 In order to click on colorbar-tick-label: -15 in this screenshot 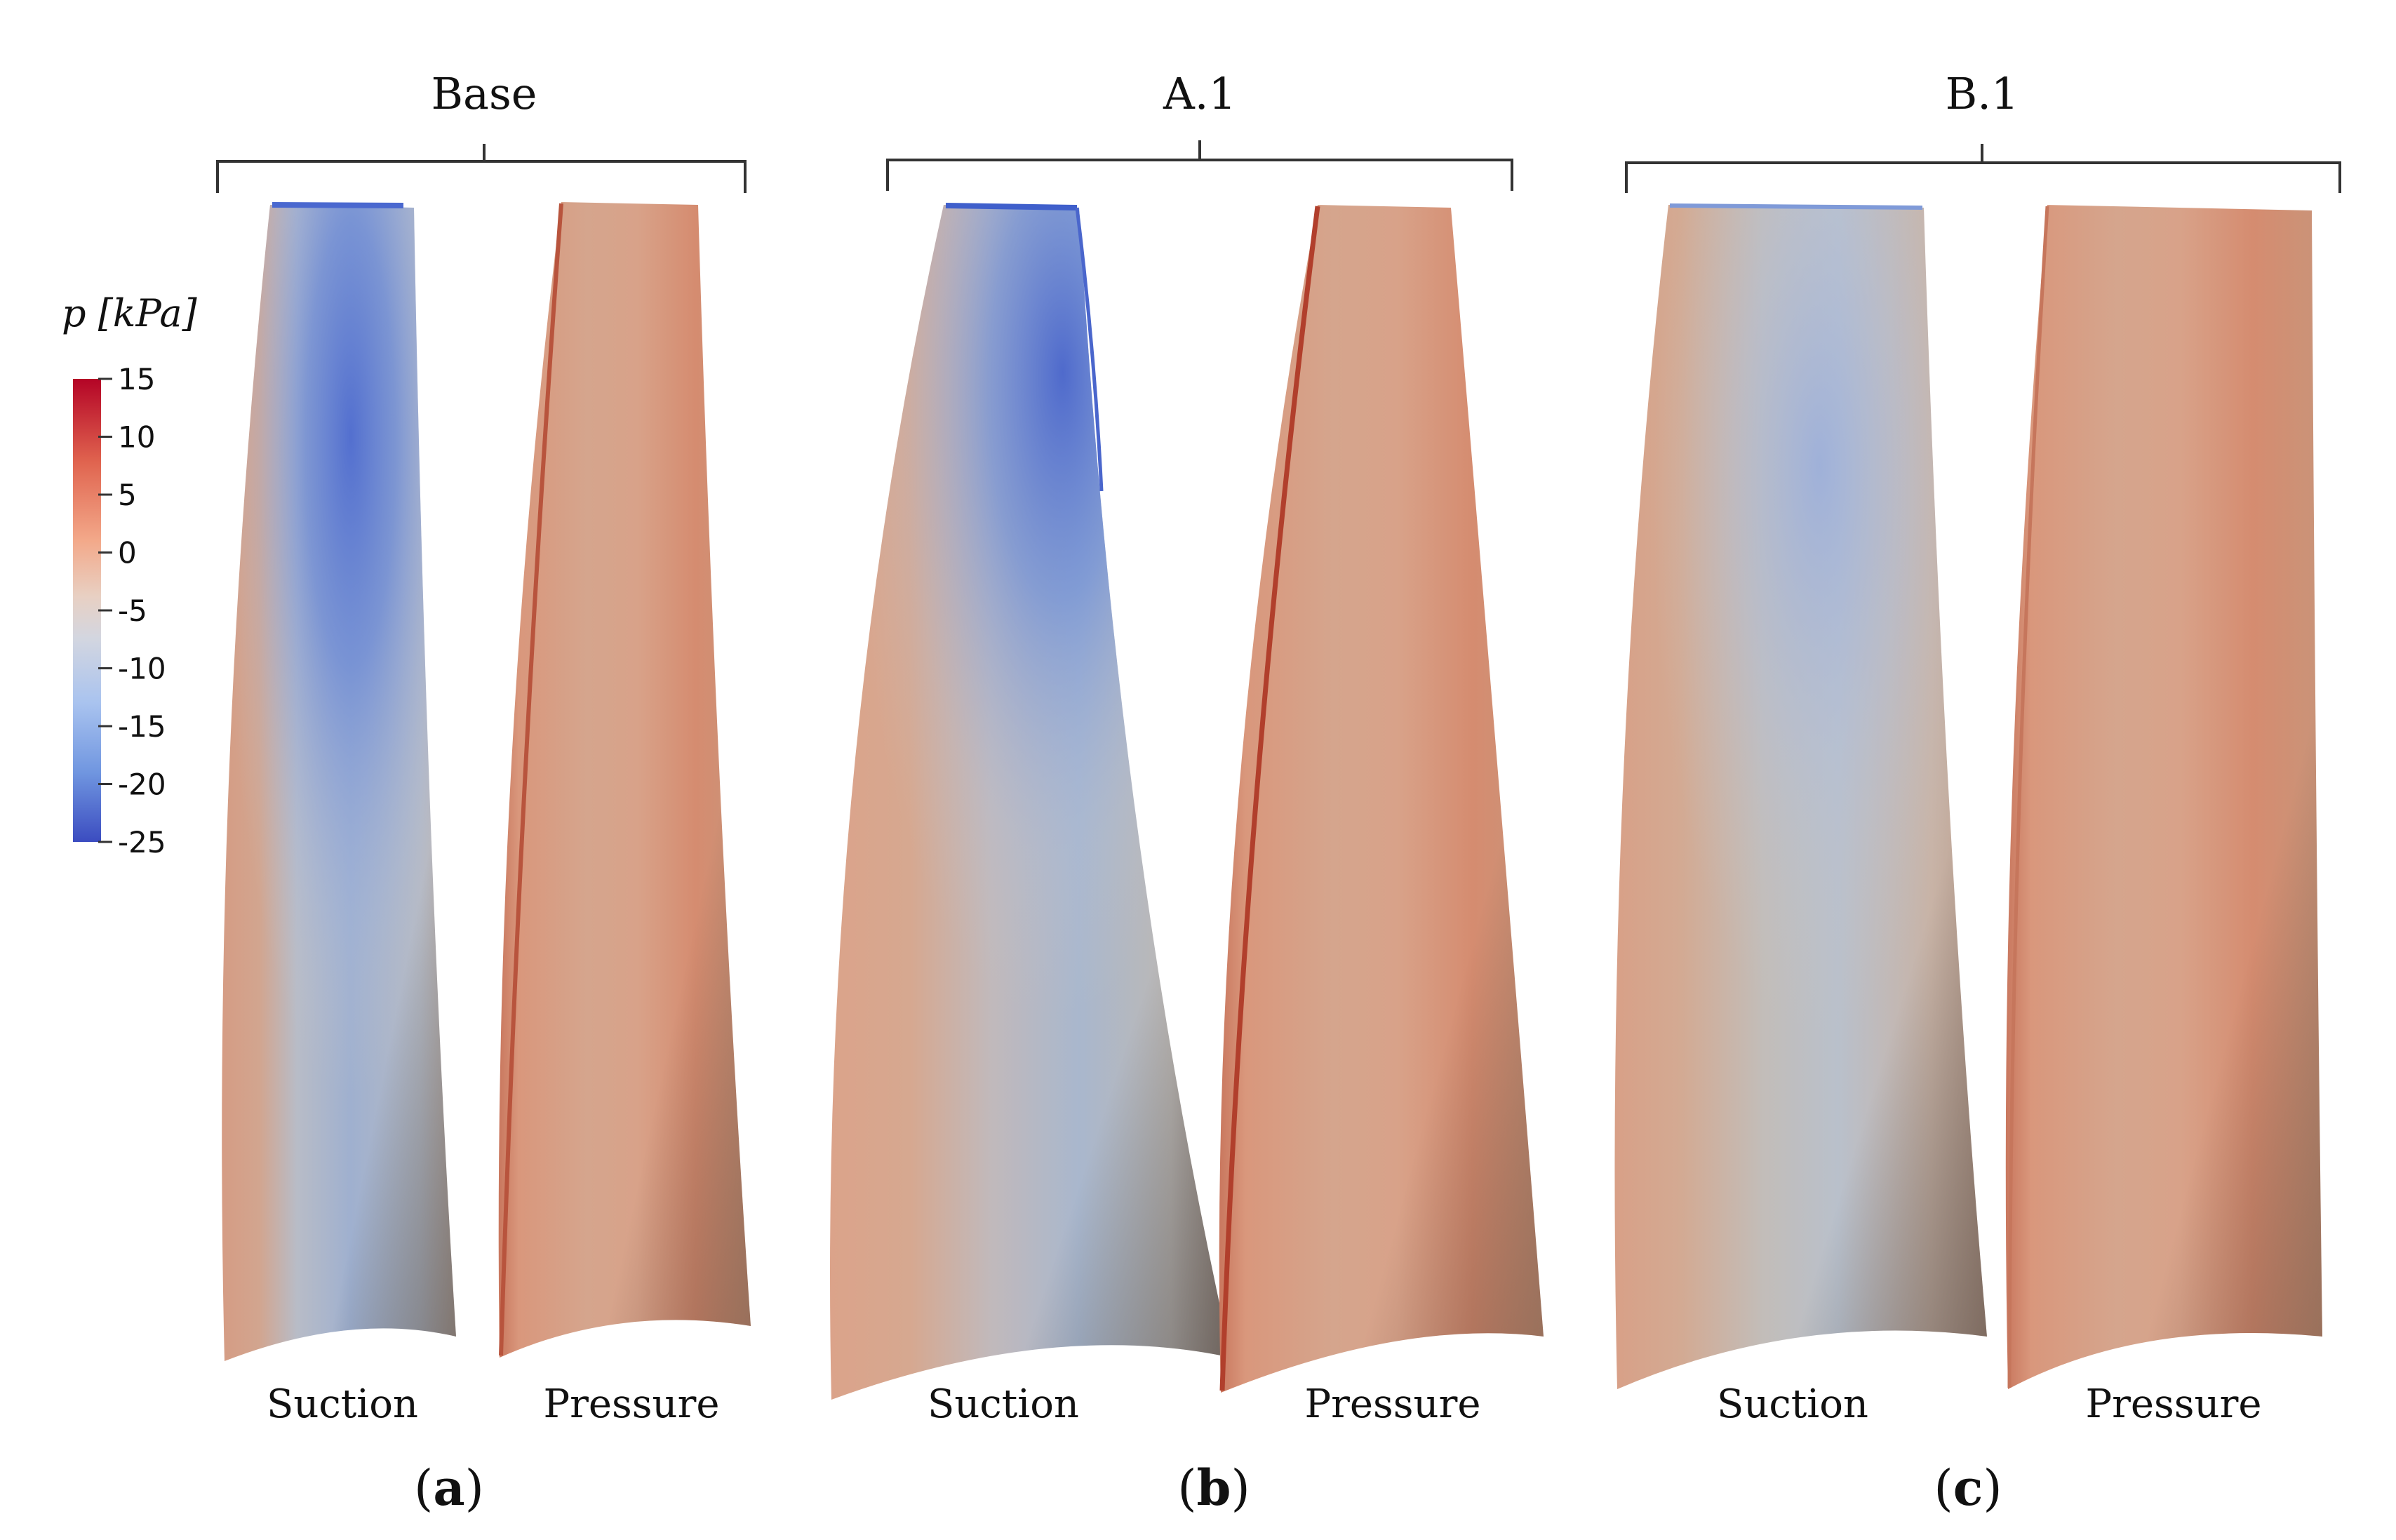, I will do `click(142, 726)`.